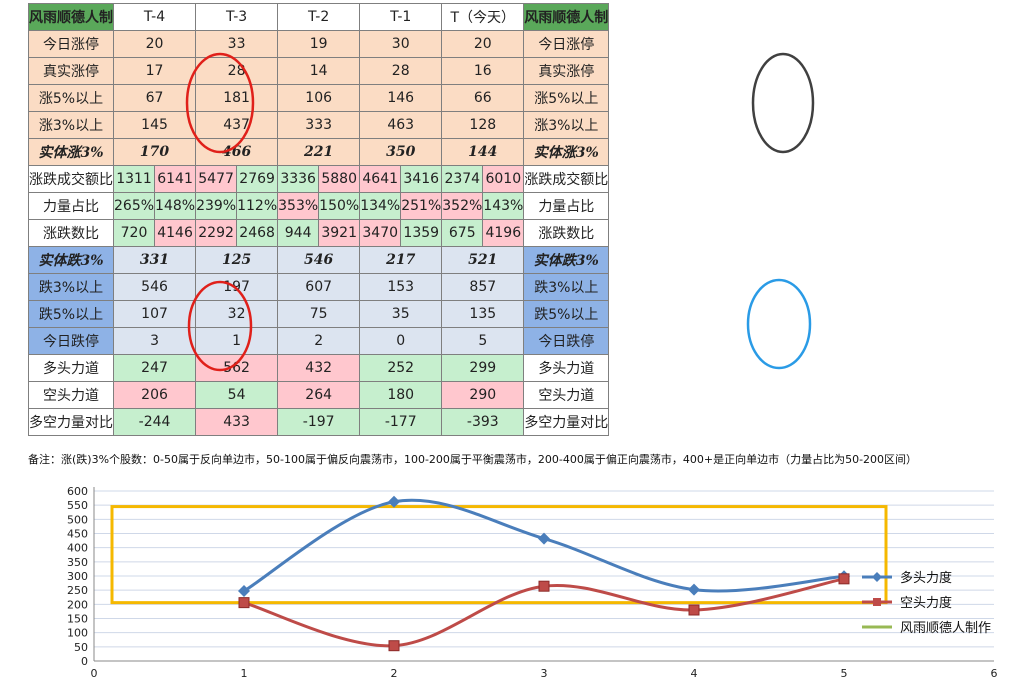 This screenshot has height=700, width=1018. I want to click on row-solid-down3: 实体跌3% 331 125 546 217 521 实体跌3%, so click(319, 260).